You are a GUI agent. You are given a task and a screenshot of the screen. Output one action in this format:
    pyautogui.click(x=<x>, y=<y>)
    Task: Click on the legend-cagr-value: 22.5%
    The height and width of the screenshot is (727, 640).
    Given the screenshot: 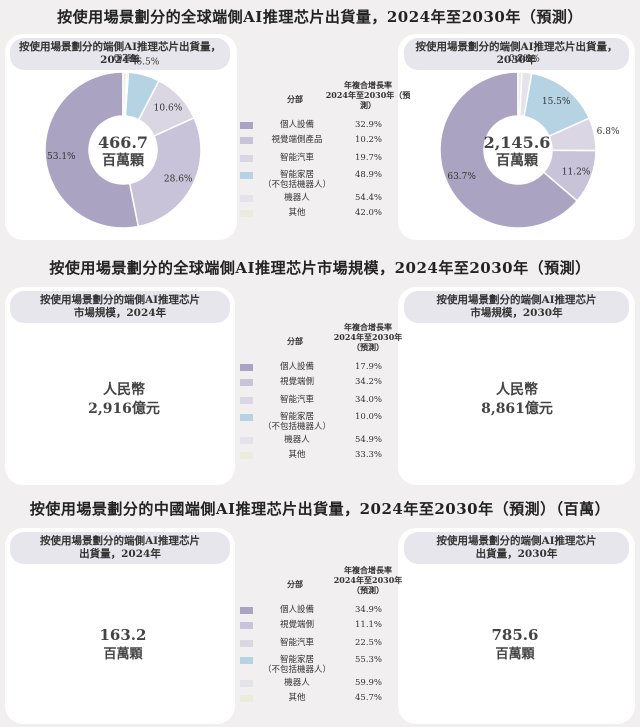 What is the action you would take?
    pyautogui.click(x=369, y=643)
    